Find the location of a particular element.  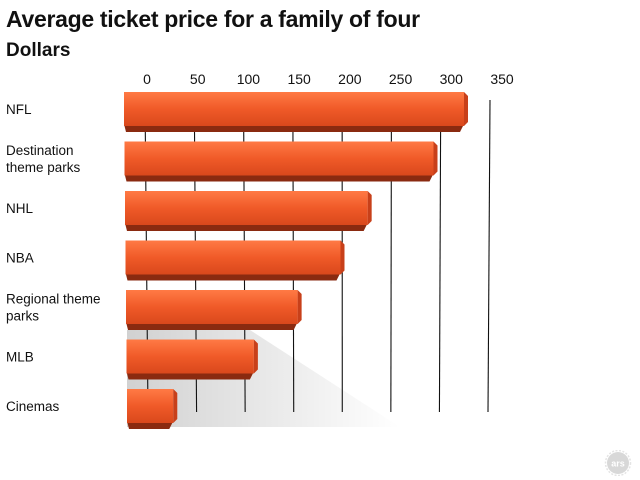

category-label-6: Cinemas is located at coordinates (33, 406).